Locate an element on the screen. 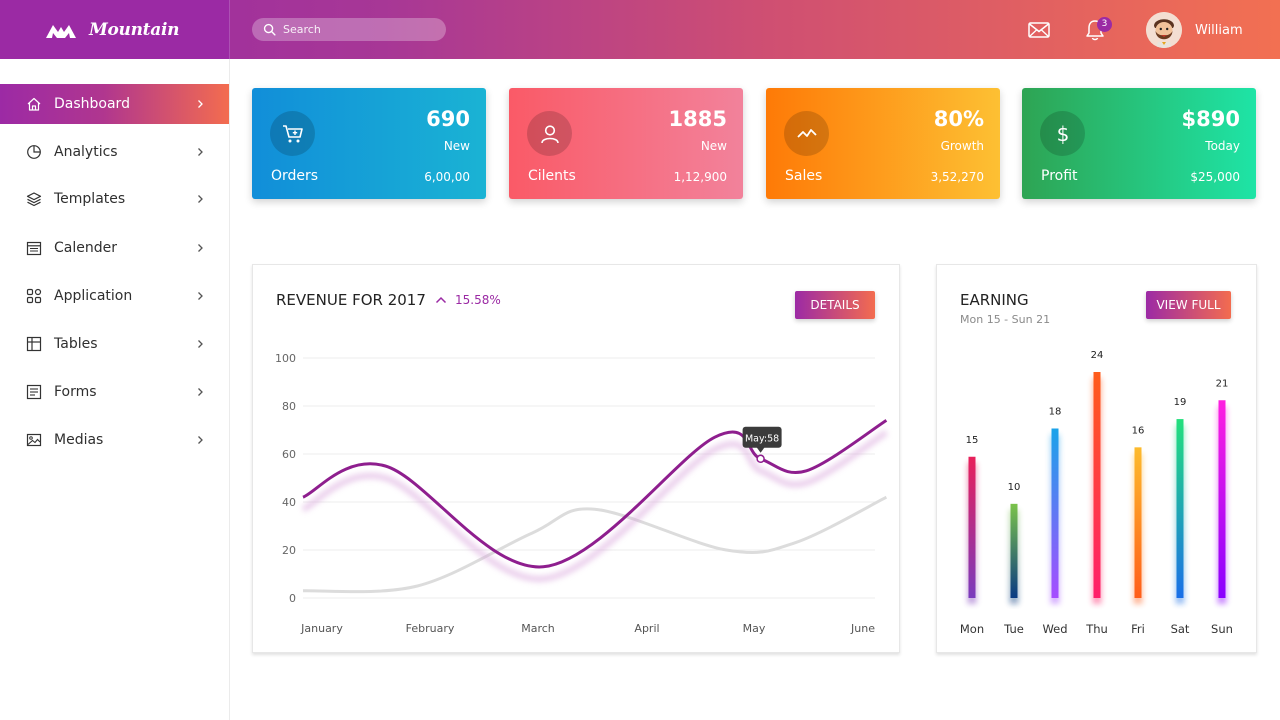  orders-sub: New is located at coordinates (456, 146).